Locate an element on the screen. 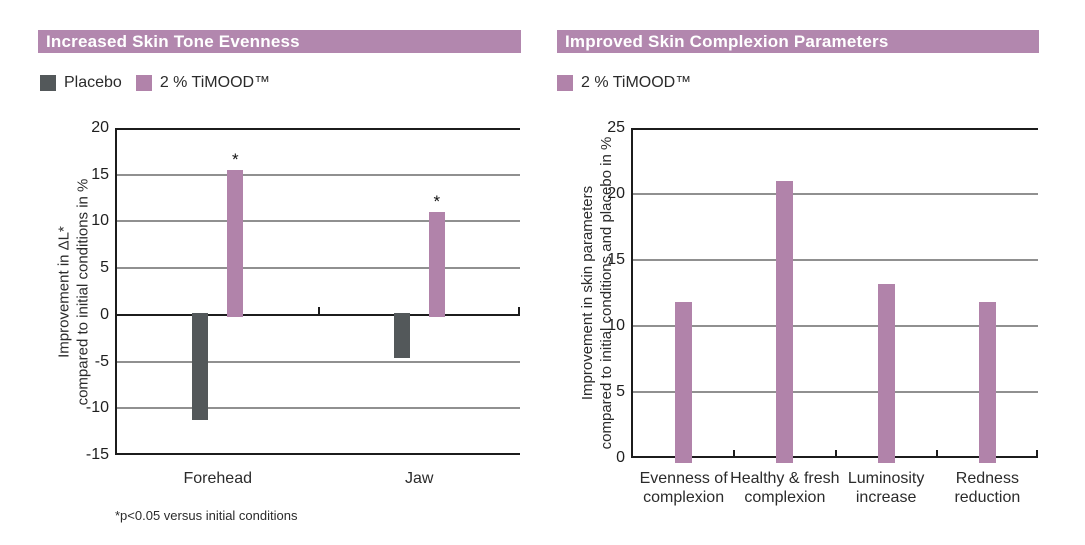  zero-line is located at coordinates (318, 314).